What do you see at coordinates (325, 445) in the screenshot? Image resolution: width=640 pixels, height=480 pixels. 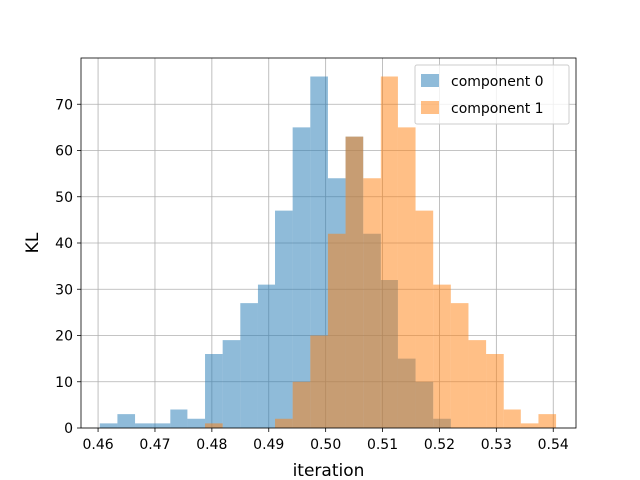 I see `x-tick-label: 0.50` at bounding box center [325, 445].